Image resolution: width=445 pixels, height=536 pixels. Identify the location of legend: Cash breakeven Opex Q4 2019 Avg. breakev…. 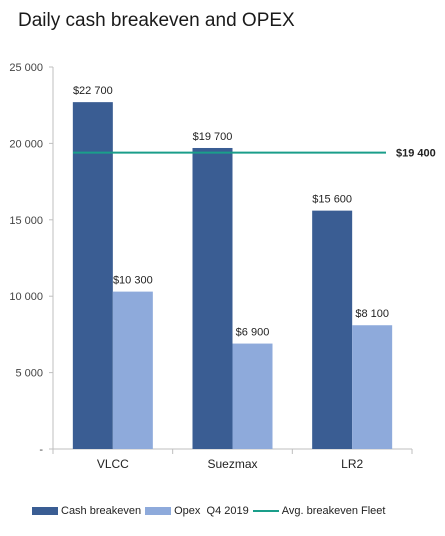
(210, 511).